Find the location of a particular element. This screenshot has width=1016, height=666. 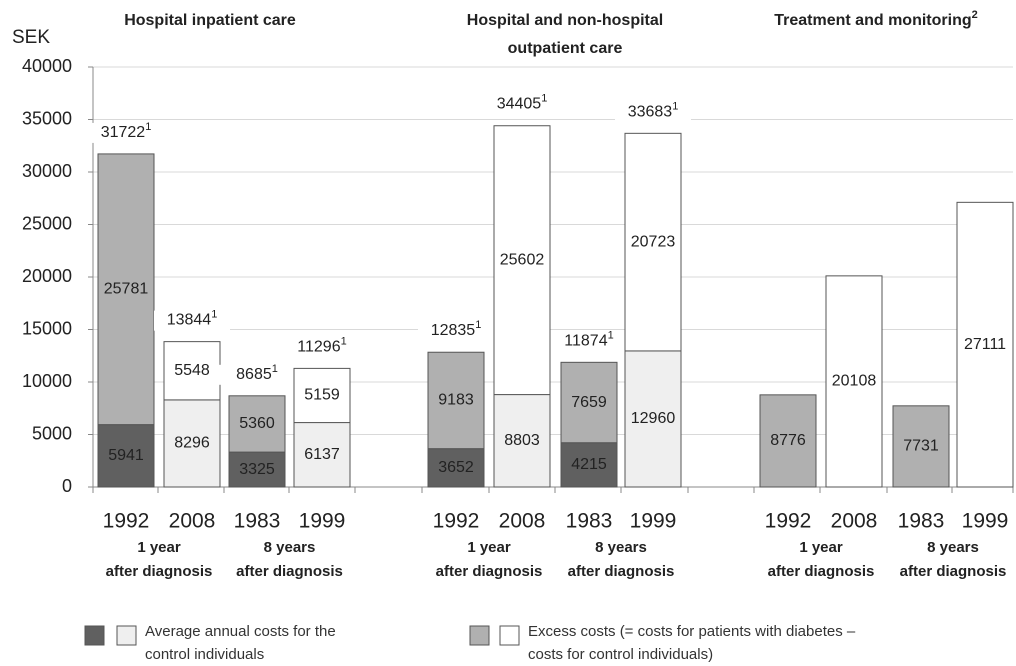

y-tick-label: 5000 is located at coordinates (52, 433).